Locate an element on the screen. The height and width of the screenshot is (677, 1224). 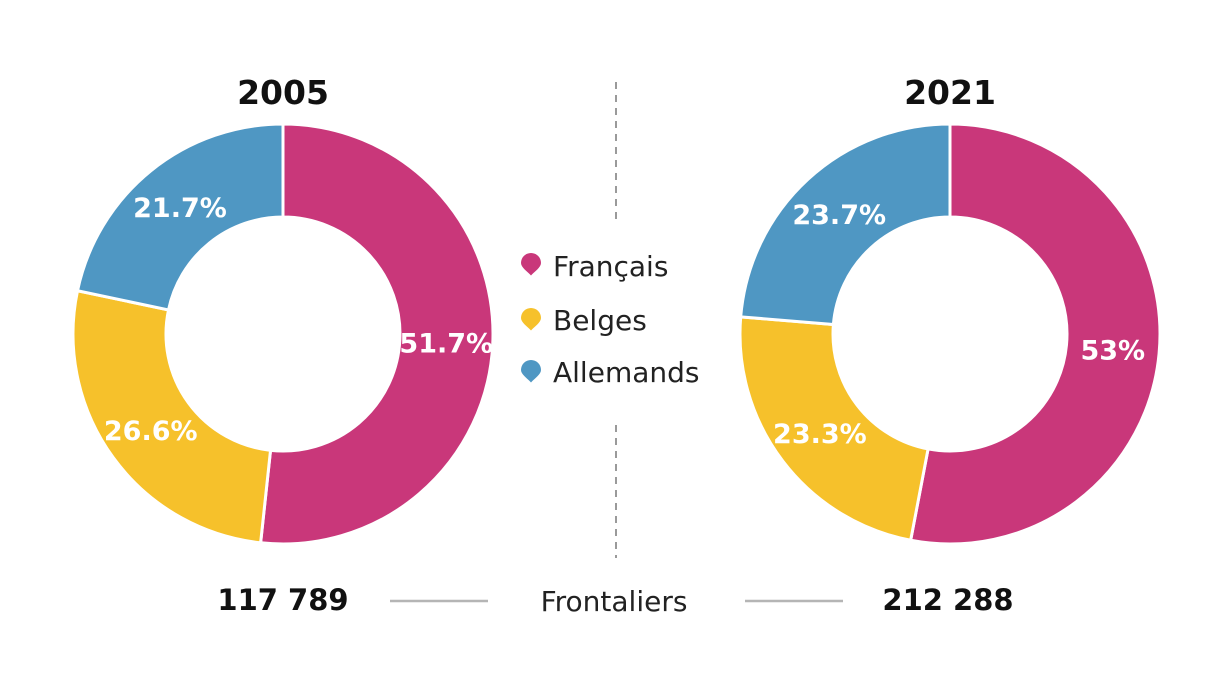
legend-item-allemands: Allemands is located at coordinates (610, 372).